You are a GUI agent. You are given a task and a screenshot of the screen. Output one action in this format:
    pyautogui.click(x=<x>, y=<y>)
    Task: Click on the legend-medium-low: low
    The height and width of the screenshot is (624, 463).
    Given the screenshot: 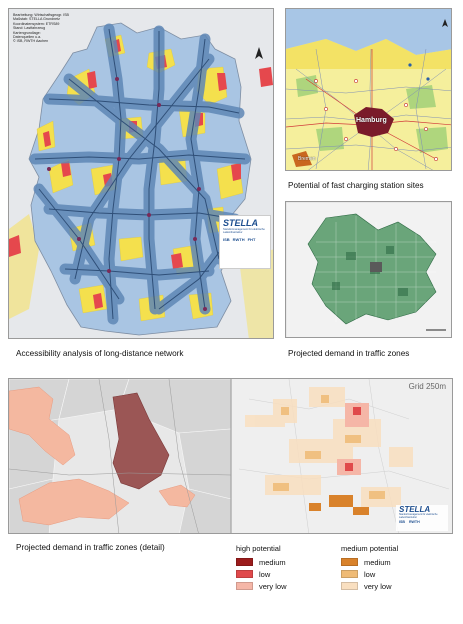 What is the action you would take?
    pyautogui.click(x=358, y=574)
    